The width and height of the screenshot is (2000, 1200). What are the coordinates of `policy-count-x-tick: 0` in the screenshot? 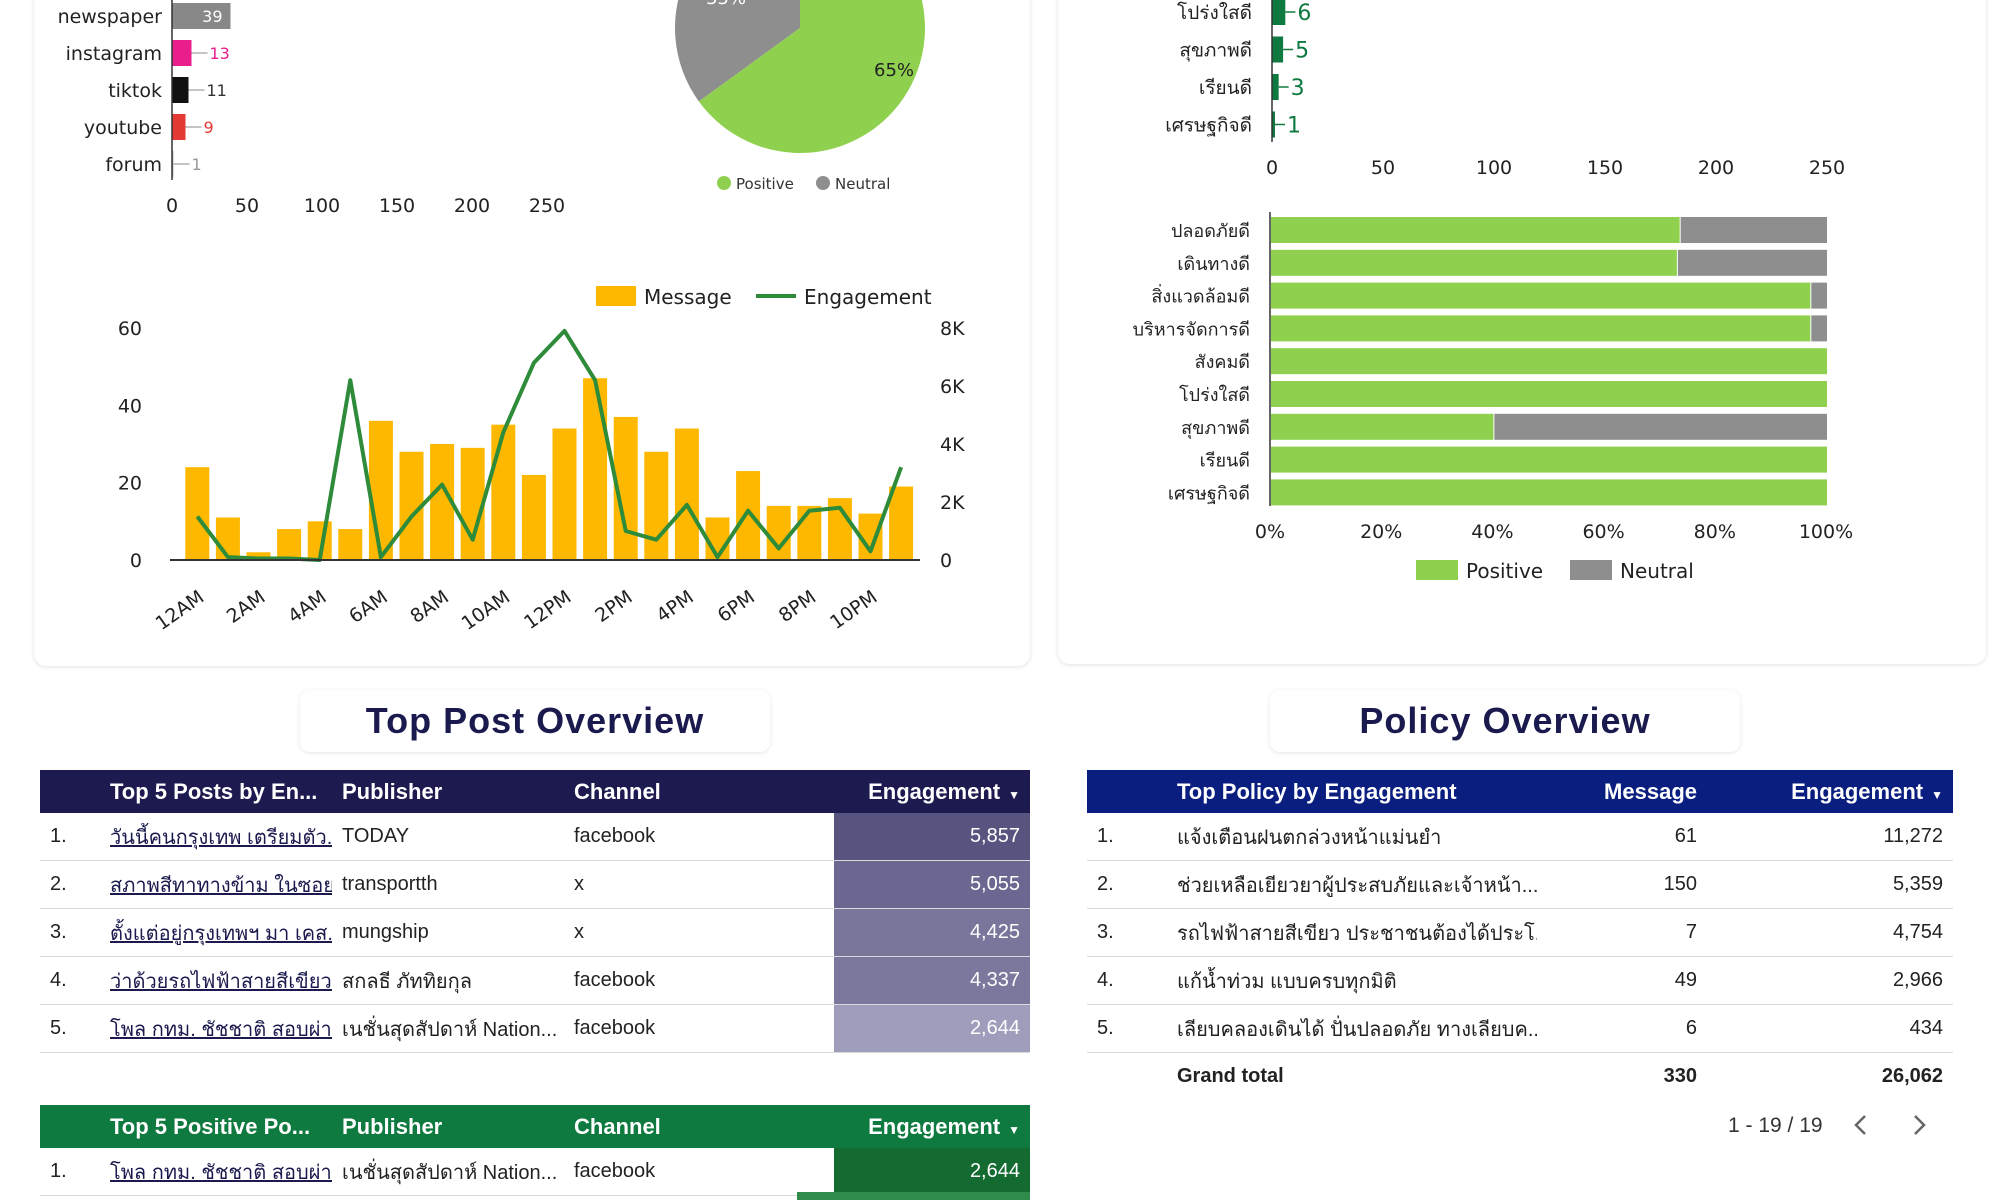 It's located at (1272, 168).